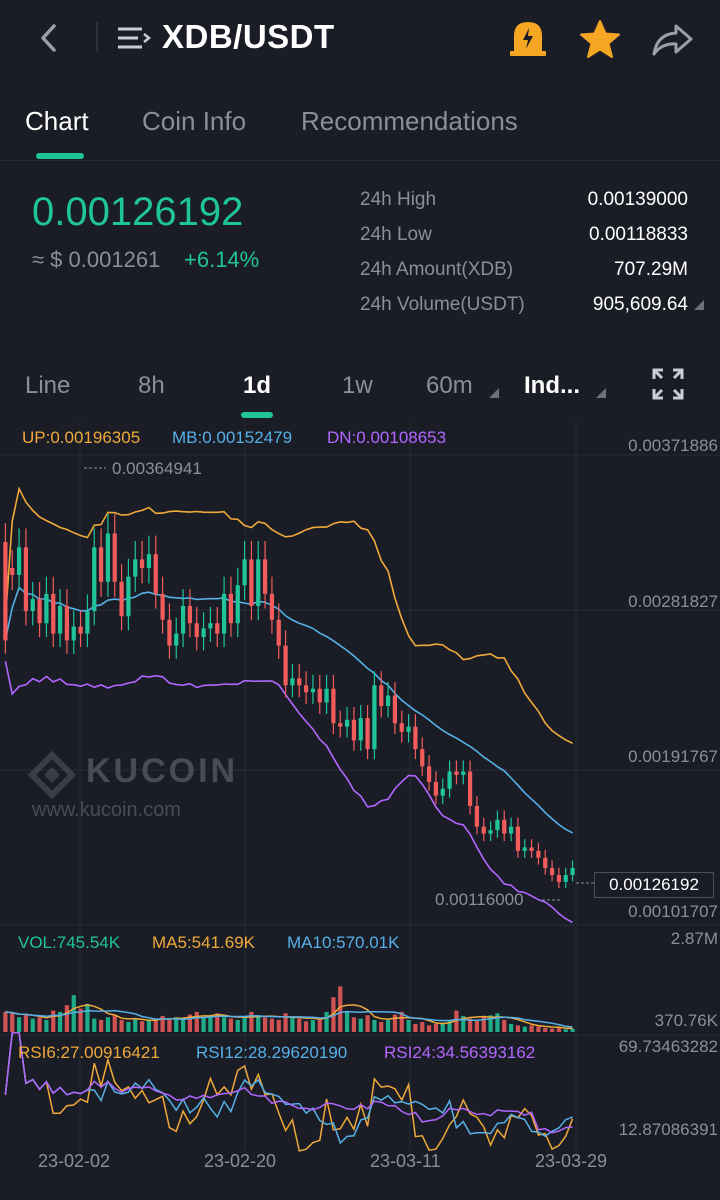  I want to click on kucoin-watermark, so click(52, 775).